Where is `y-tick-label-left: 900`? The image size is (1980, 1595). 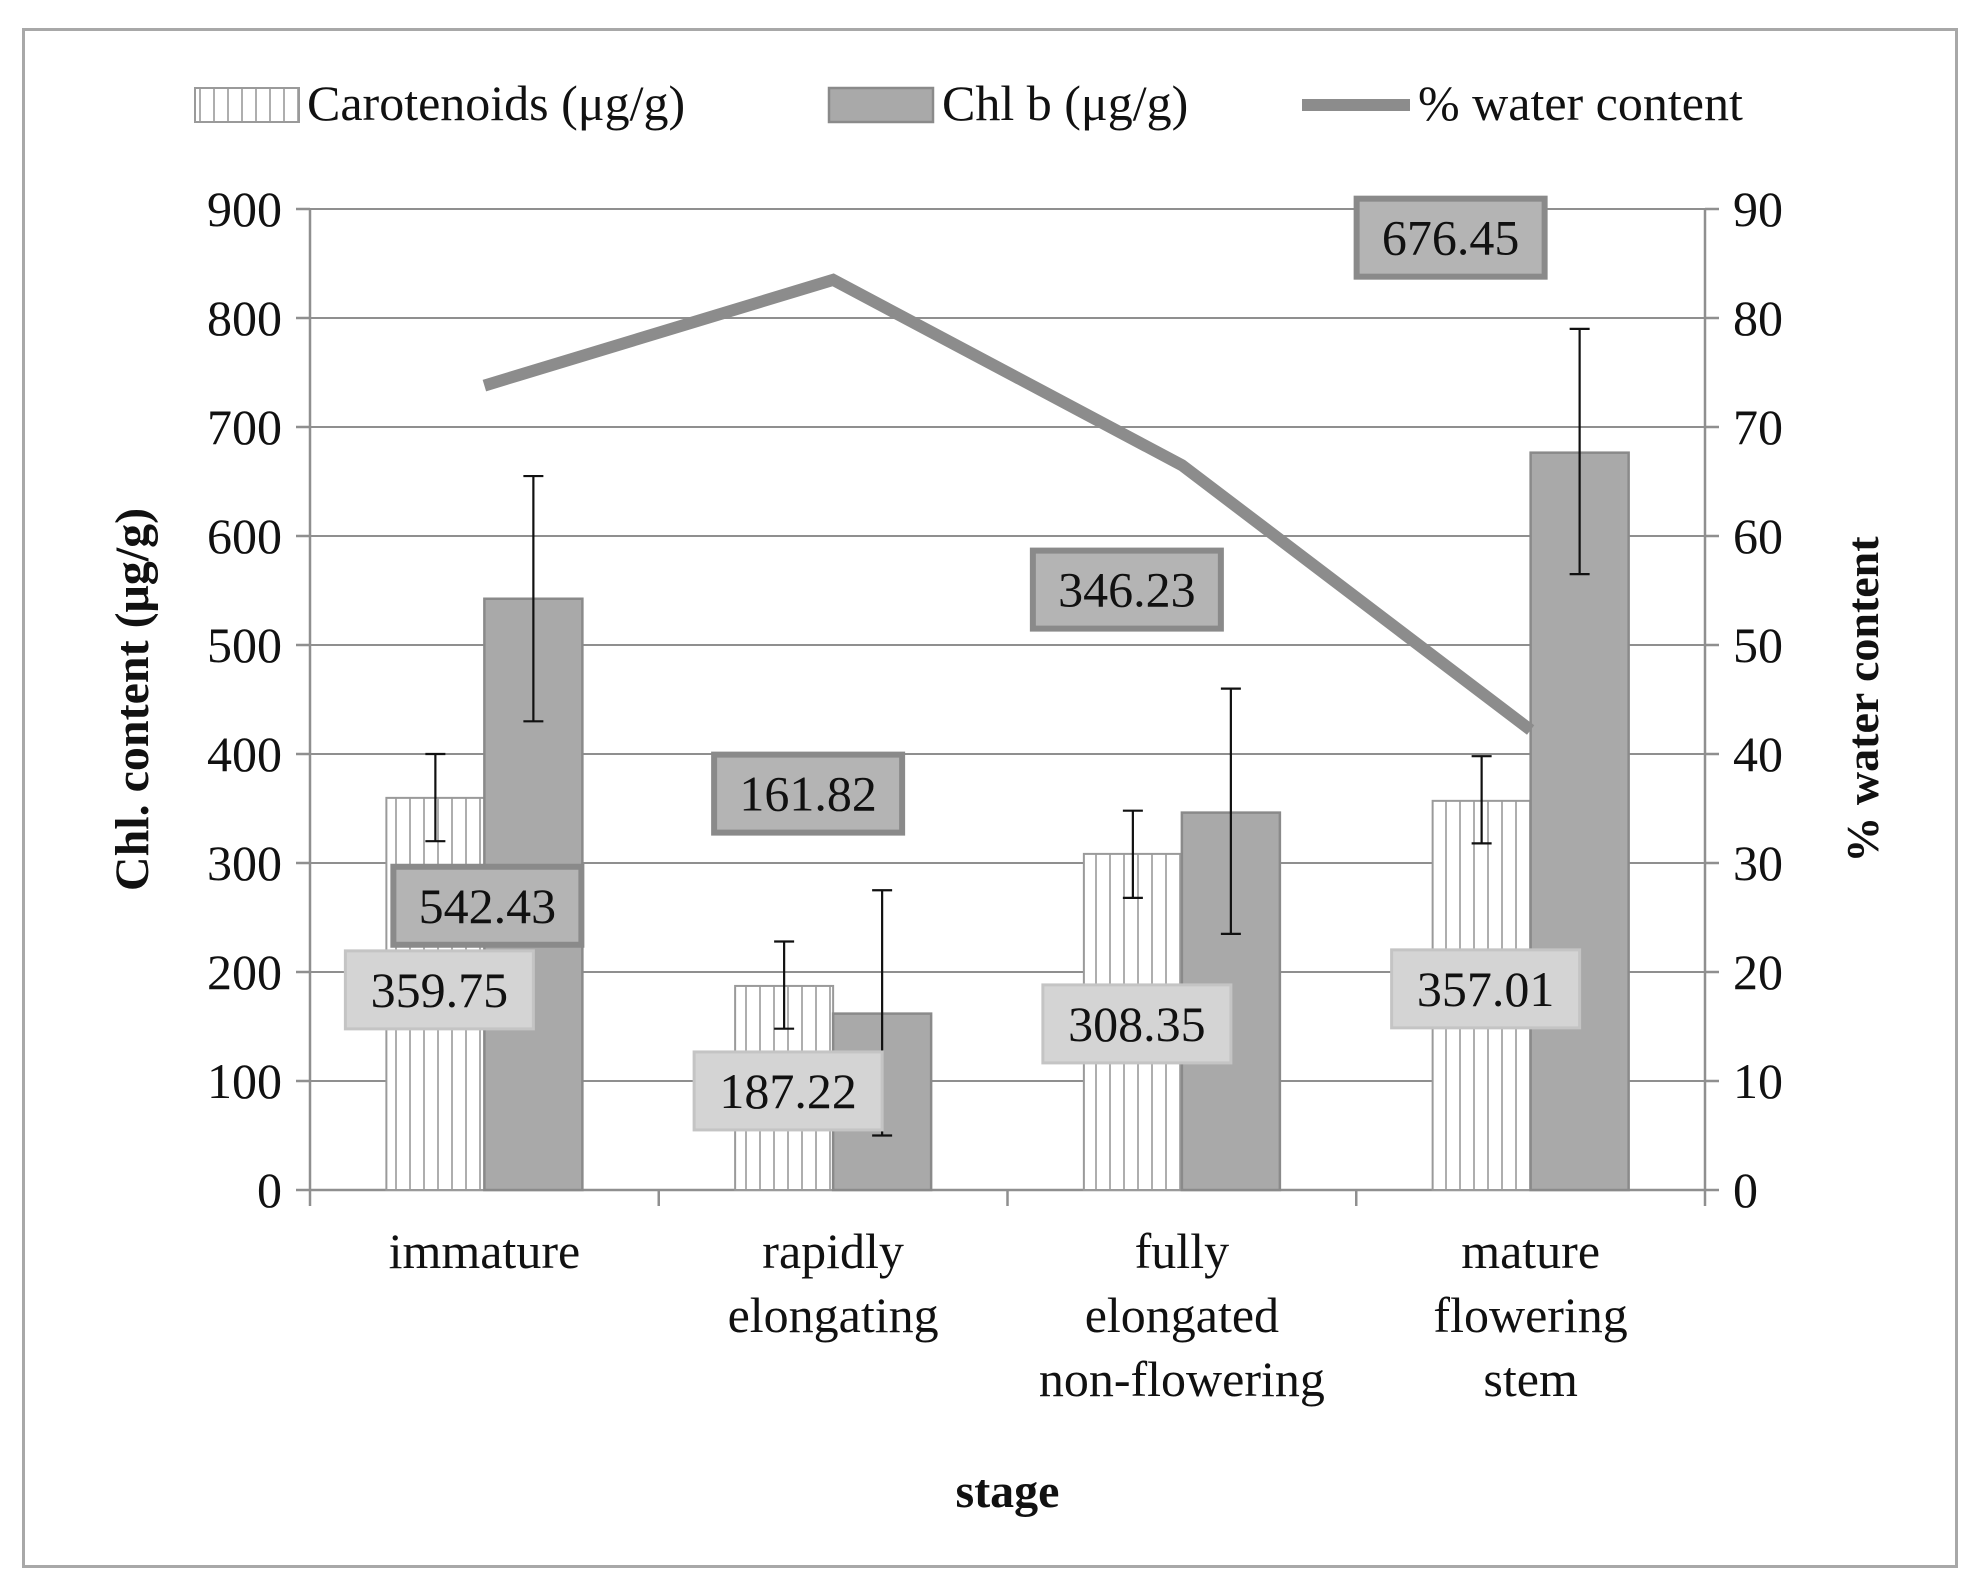 y-tick-label-left: 900 is located at coordinates (244, 209).